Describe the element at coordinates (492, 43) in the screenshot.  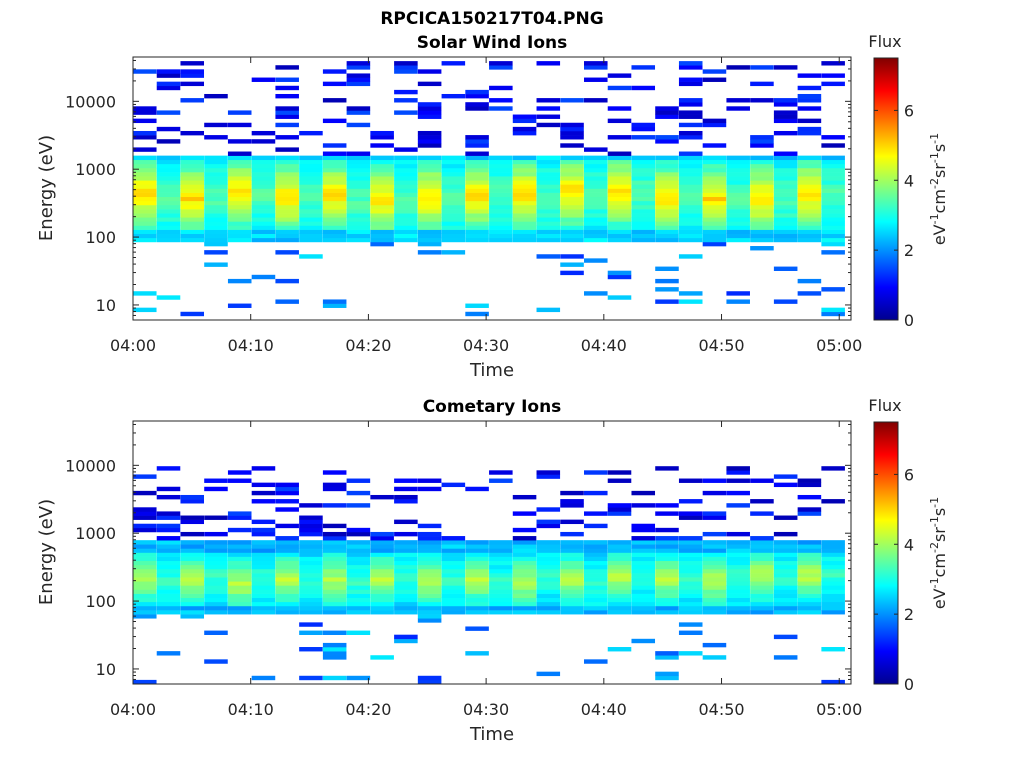
I see `solar-wind-title: Solar Wind Ions` at that location.